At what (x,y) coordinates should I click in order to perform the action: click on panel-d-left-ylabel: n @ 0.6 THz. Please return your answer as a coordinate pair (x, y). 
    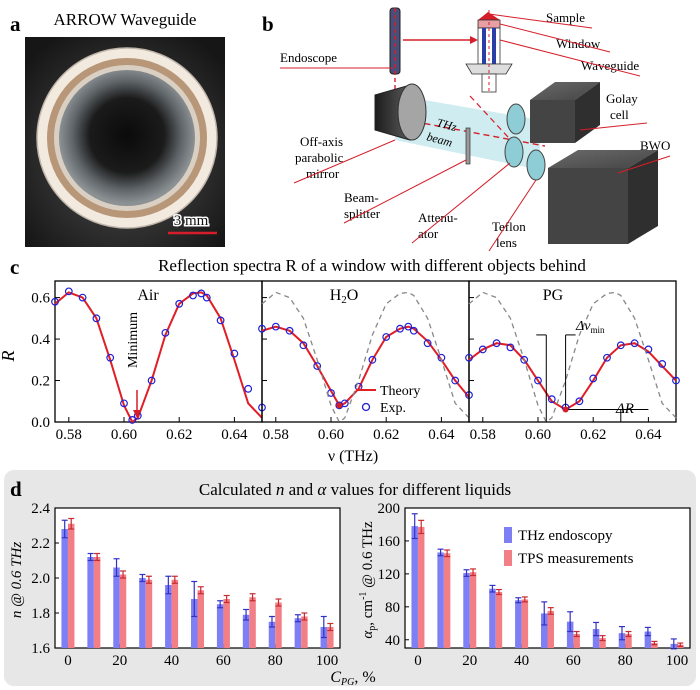
    Looking at the image, I should click on (17, 580).